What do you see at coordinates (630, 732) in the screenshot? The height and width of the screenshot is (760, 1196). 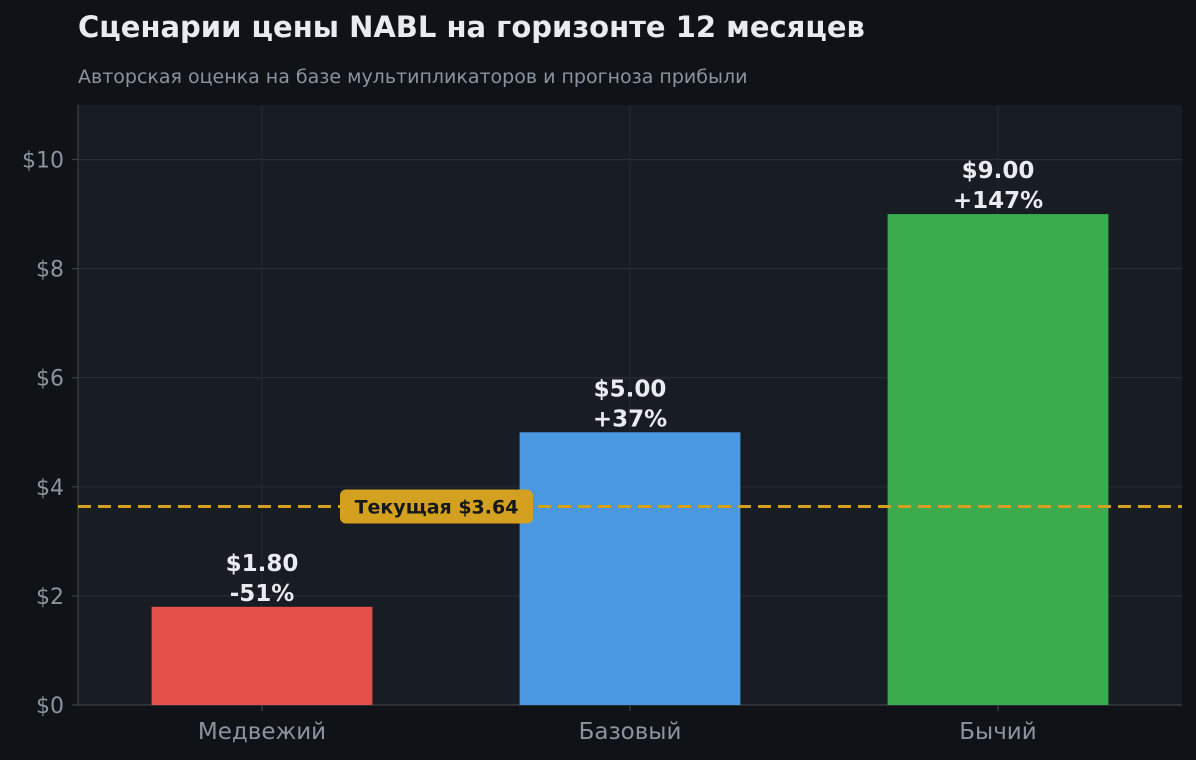 I see `x-tick-label: Базовый` at bounding box center [630, 732].